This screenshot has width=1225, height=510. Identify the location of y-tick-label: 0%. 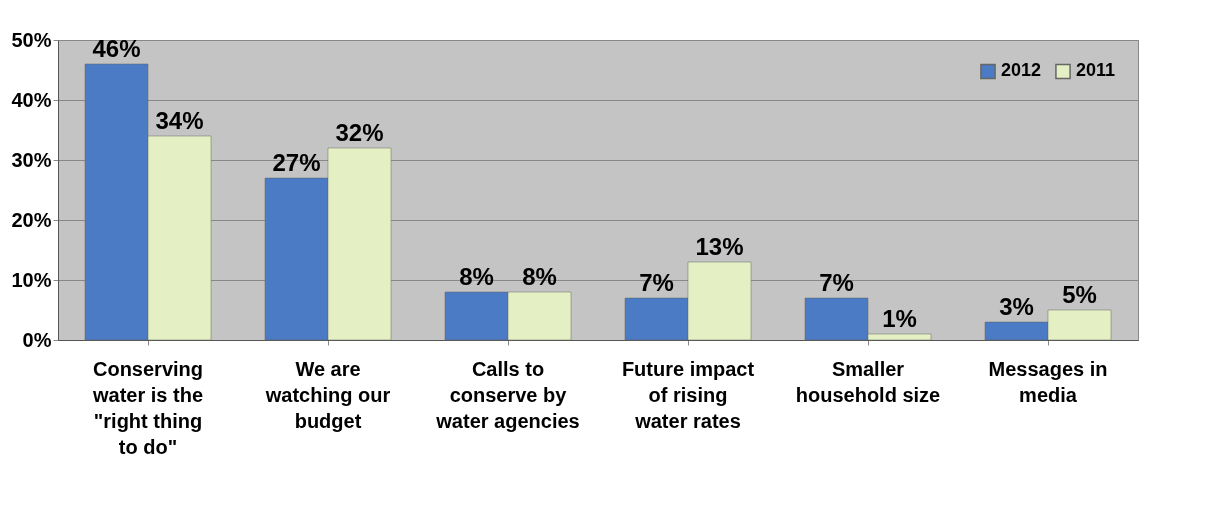
(37, 339).